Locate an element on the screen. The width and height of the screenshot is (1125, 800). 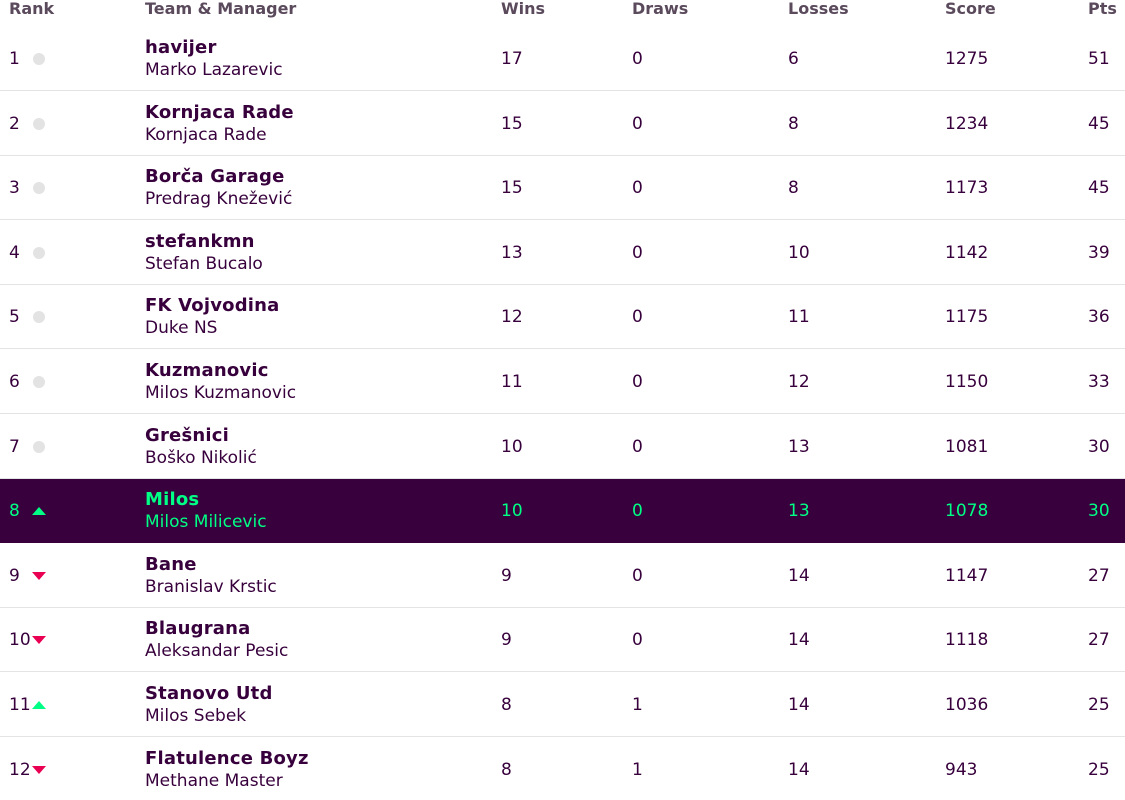
points-value: 27 is located at coordinates (1099, 640).